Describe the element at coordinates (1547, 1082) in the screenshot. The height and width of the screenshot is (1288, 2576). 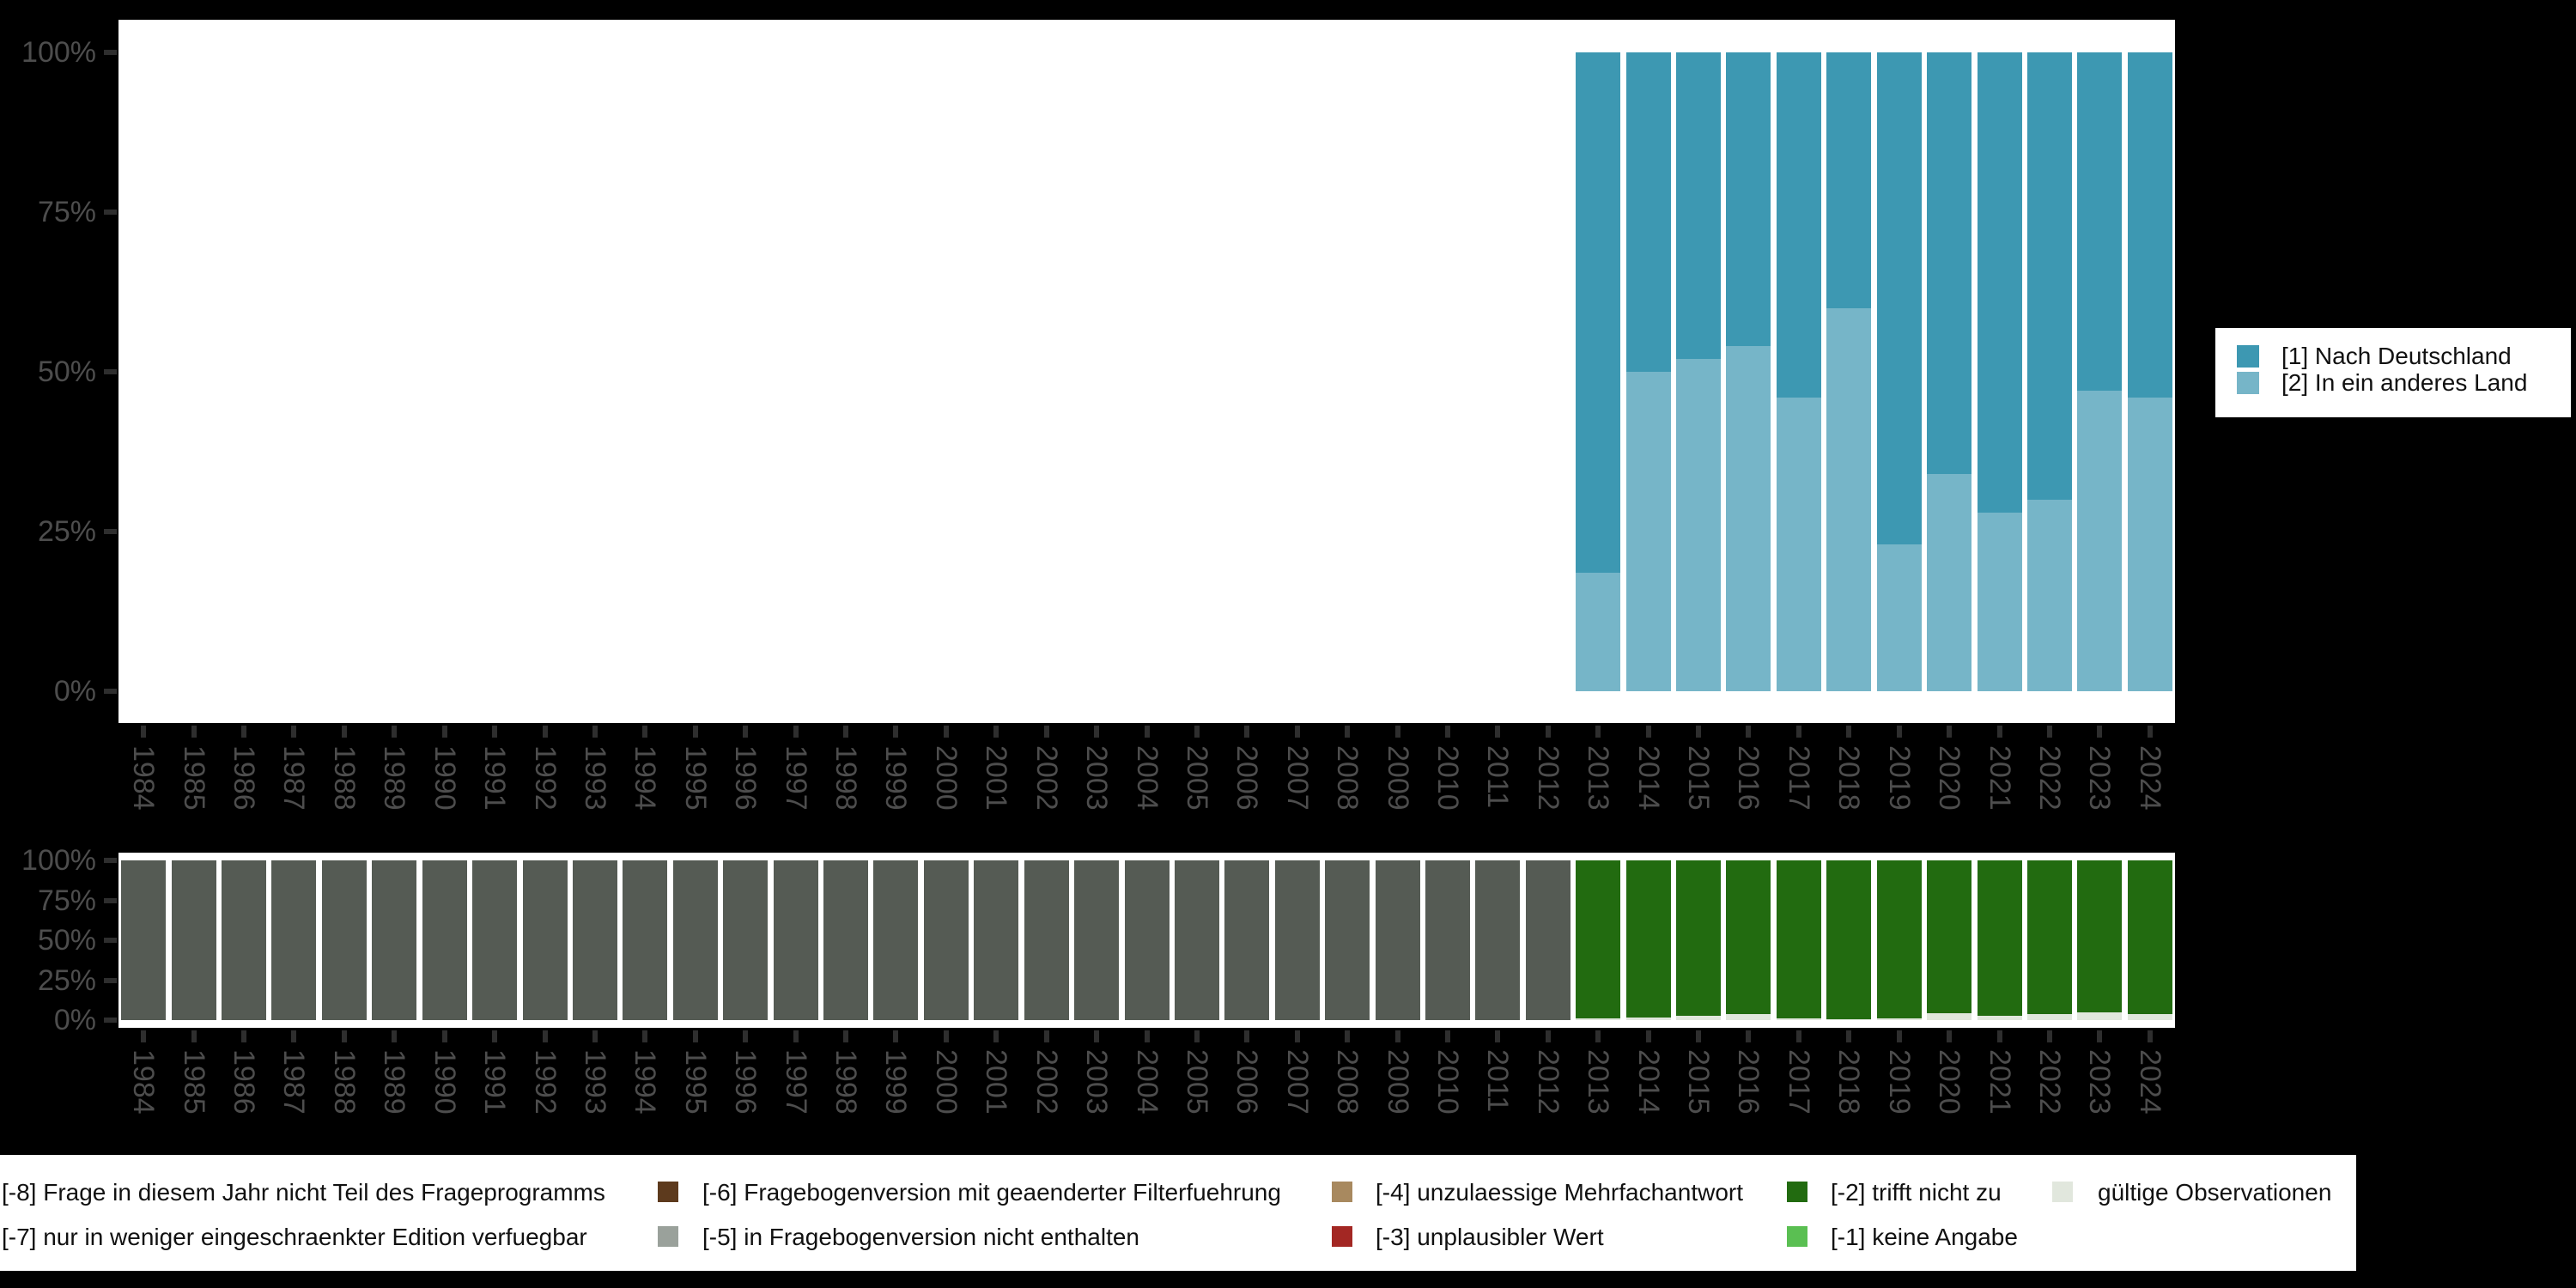
I see `x-axis-year-label: 2012` at that location.